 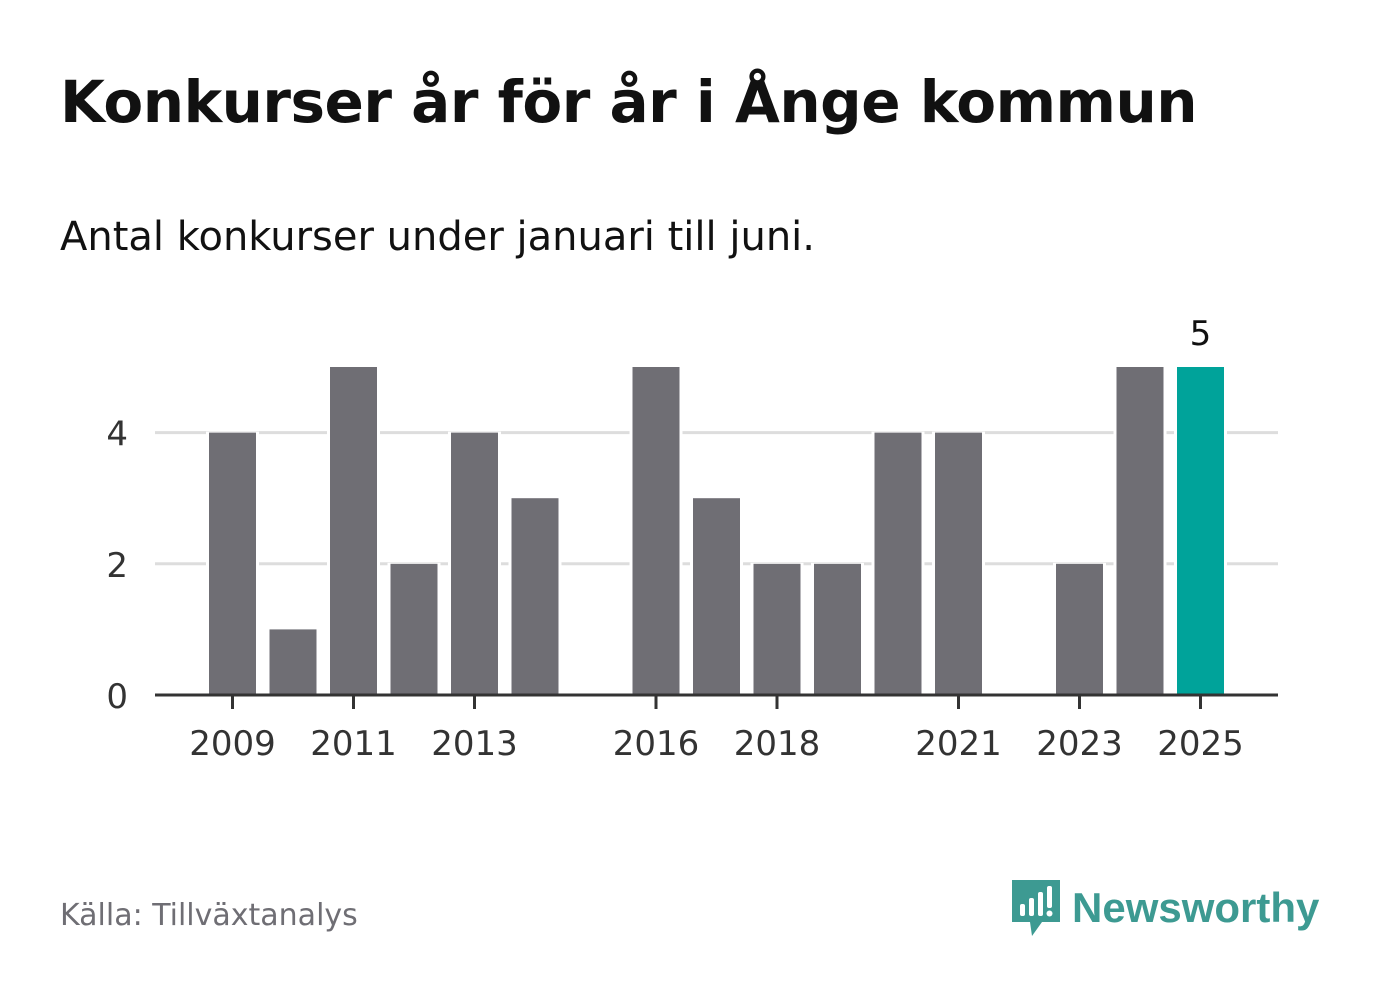 What do you see at coordinates (209, 915) in the screenshot?
I see `source-note: Källa: Tillväxtanalys` at bounding box center [209, 915].